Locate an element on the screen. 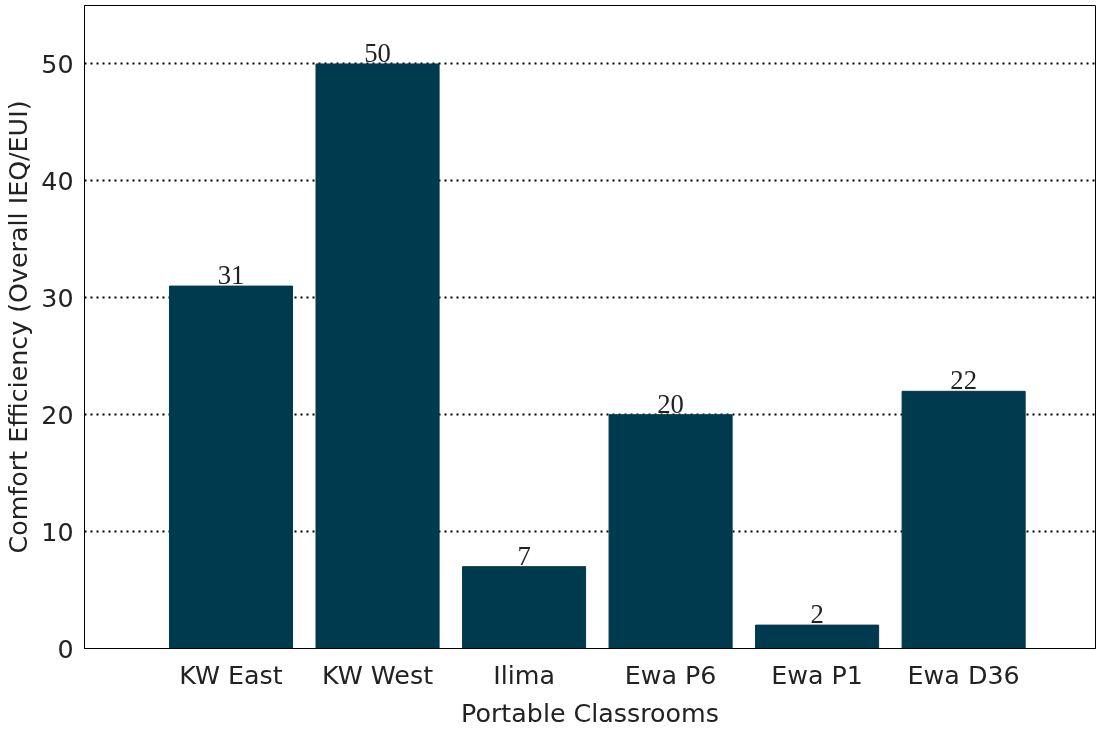 The width and height of the screenshot is (1102, 735). data-label: 22 is located at coordinates (963, 380).